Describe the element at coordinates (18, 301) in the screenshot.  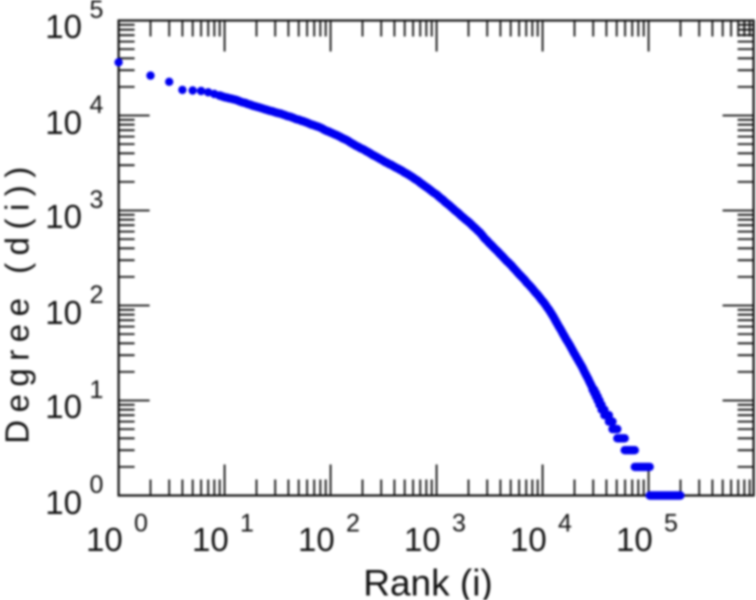
I see `svg-text: Degree (d(i))` at that location.